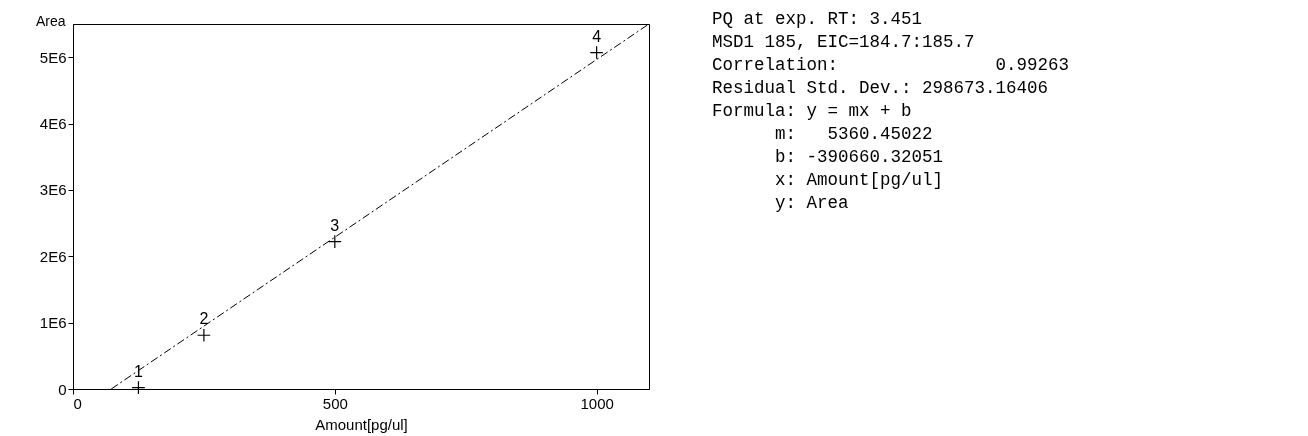  I want to click on annotation: 2, so click(204, 319).